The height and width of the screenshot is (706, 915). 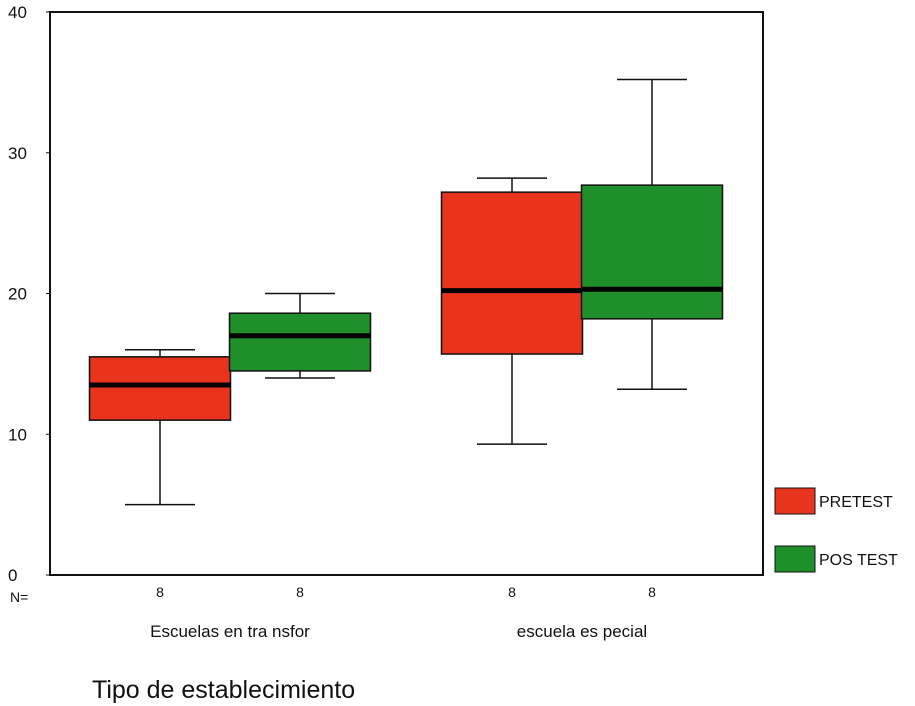 What do you see at coordinates (17, 434) in the screenshot?
I see `y-tick-label: 10` at bounding box center [17, 434].